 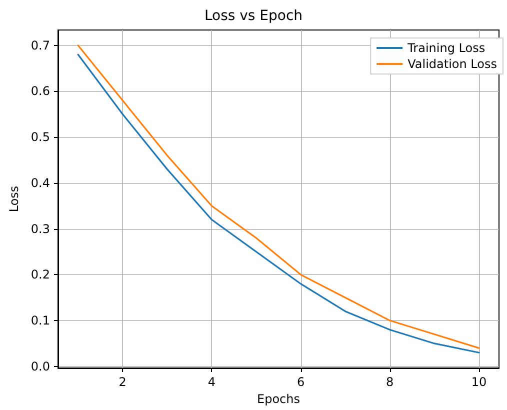 What do you see at coordinates (452, 64) in the screenshot?
I see `legend-label: Validation Loss` at bounding box center [452, 64].